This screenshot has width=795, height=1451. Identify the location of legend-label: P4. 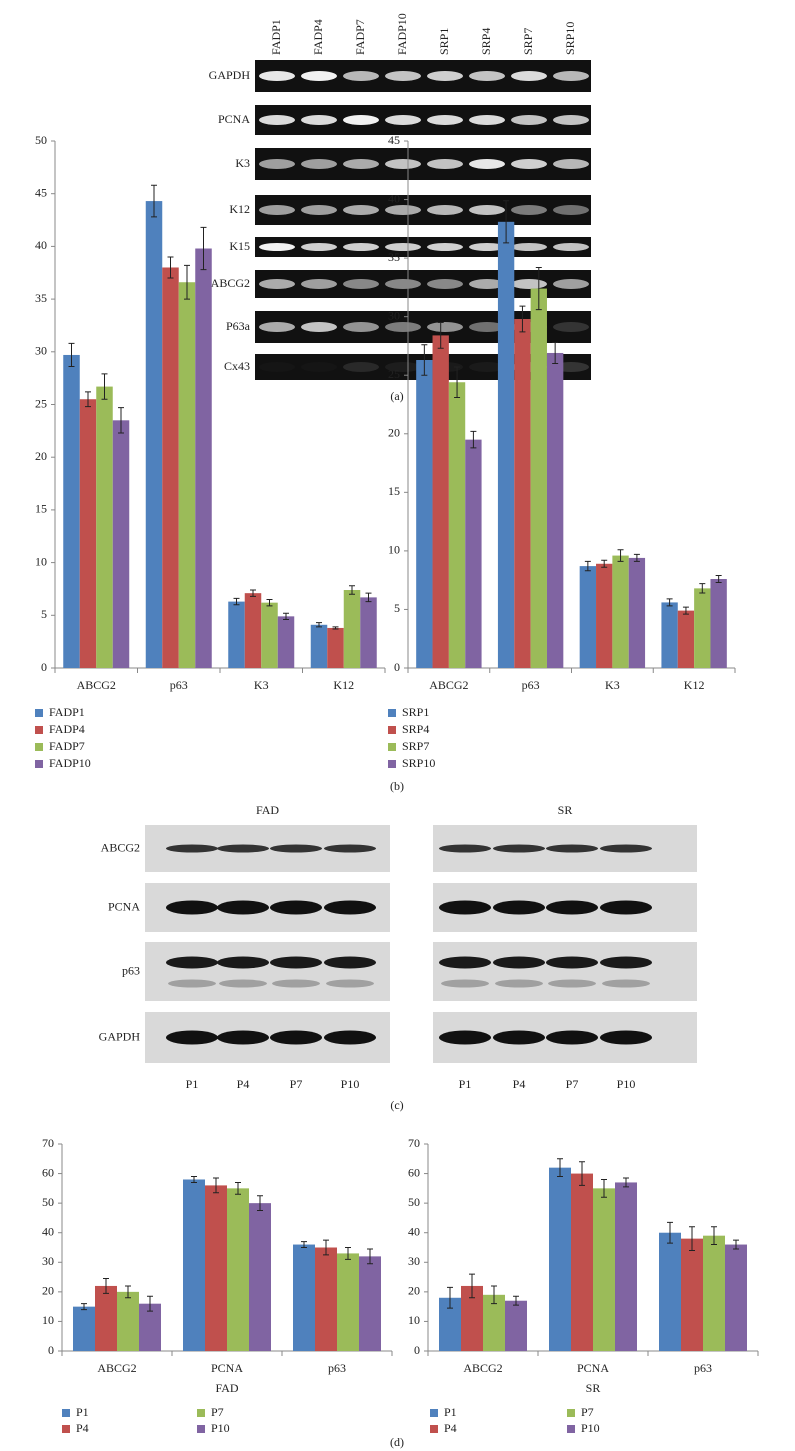
(82, 1428).